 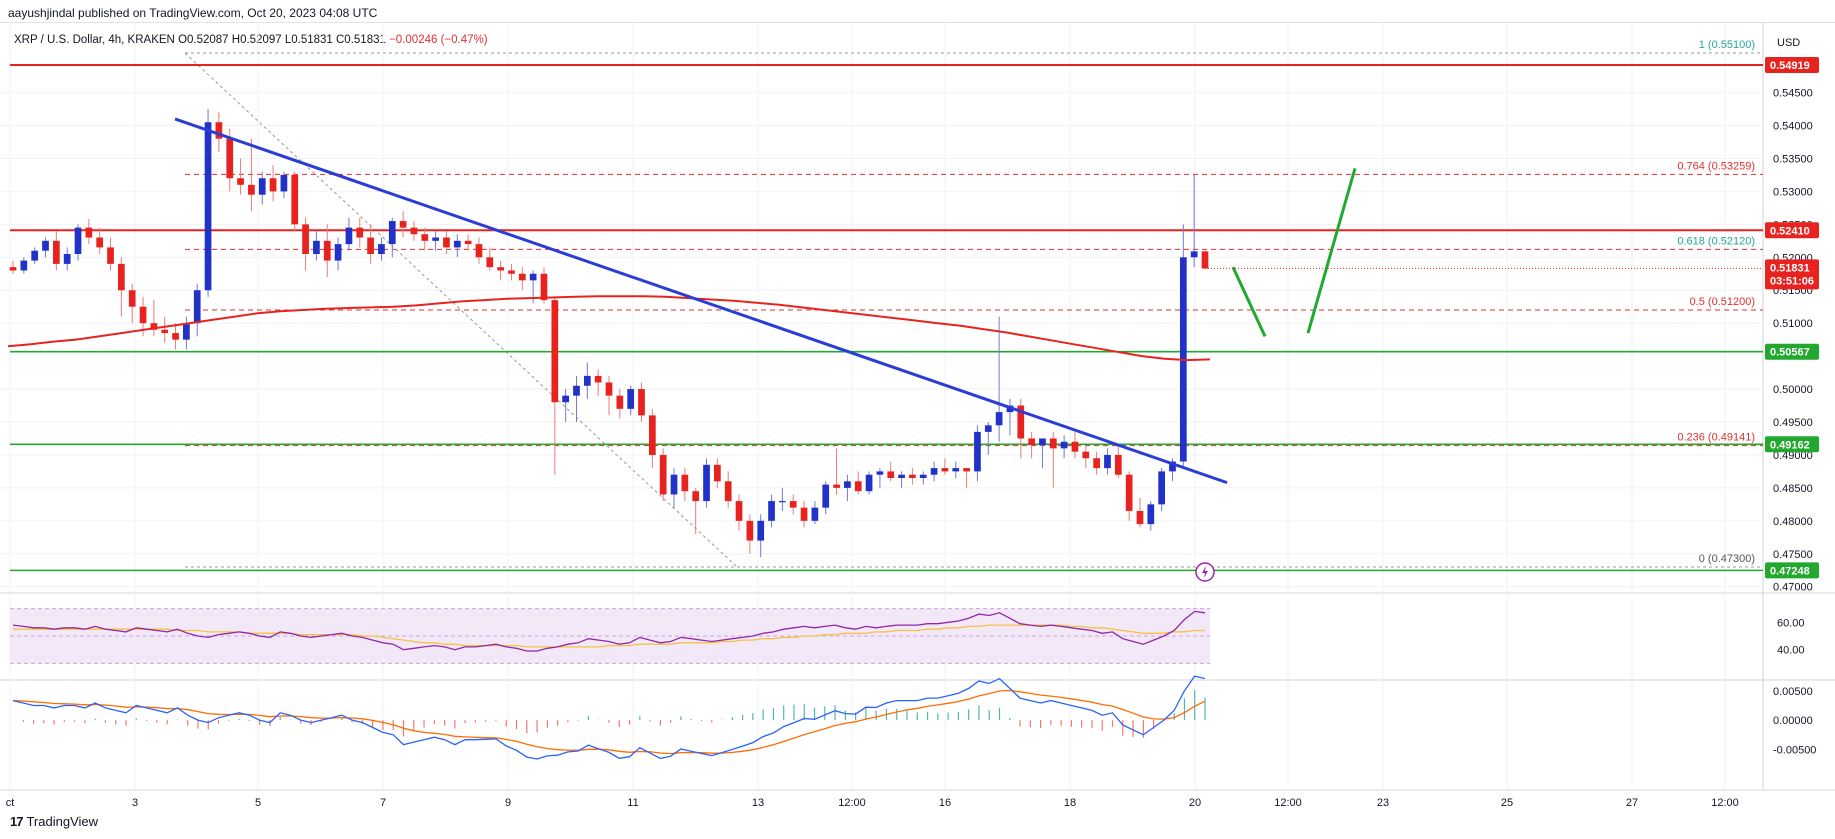 I want to click on fib-level-label: 0.236 (0.49141), so click(x=1716, y=438).